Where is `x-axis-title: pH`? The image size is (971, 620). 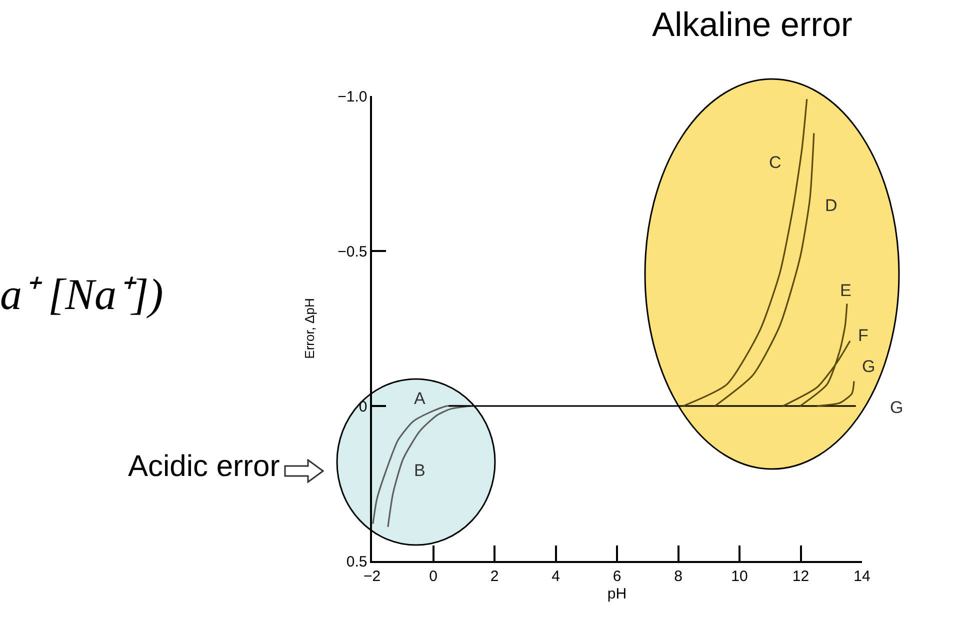 x-axis-title: pH is located at coordinates (617, 593).